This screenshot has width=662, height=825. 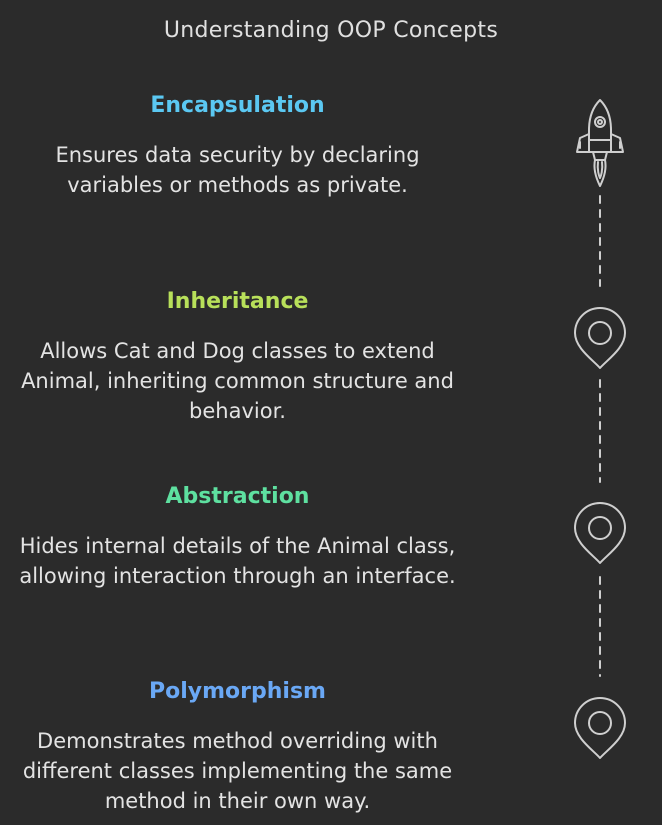 I want to click on timeline, so click(x=600, y=430).